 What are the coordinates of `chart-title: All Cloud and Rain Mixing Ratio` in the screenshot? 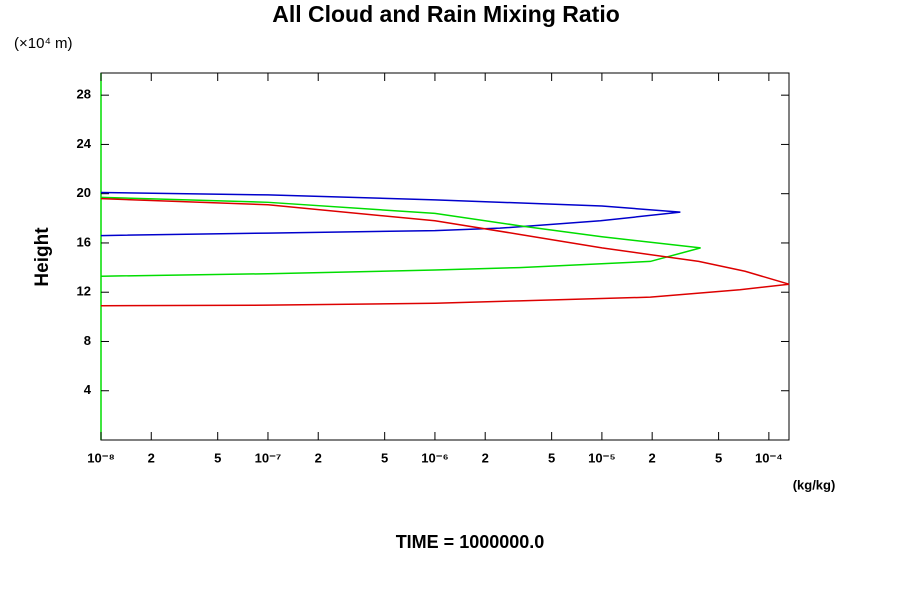 It's located at (446, 14).